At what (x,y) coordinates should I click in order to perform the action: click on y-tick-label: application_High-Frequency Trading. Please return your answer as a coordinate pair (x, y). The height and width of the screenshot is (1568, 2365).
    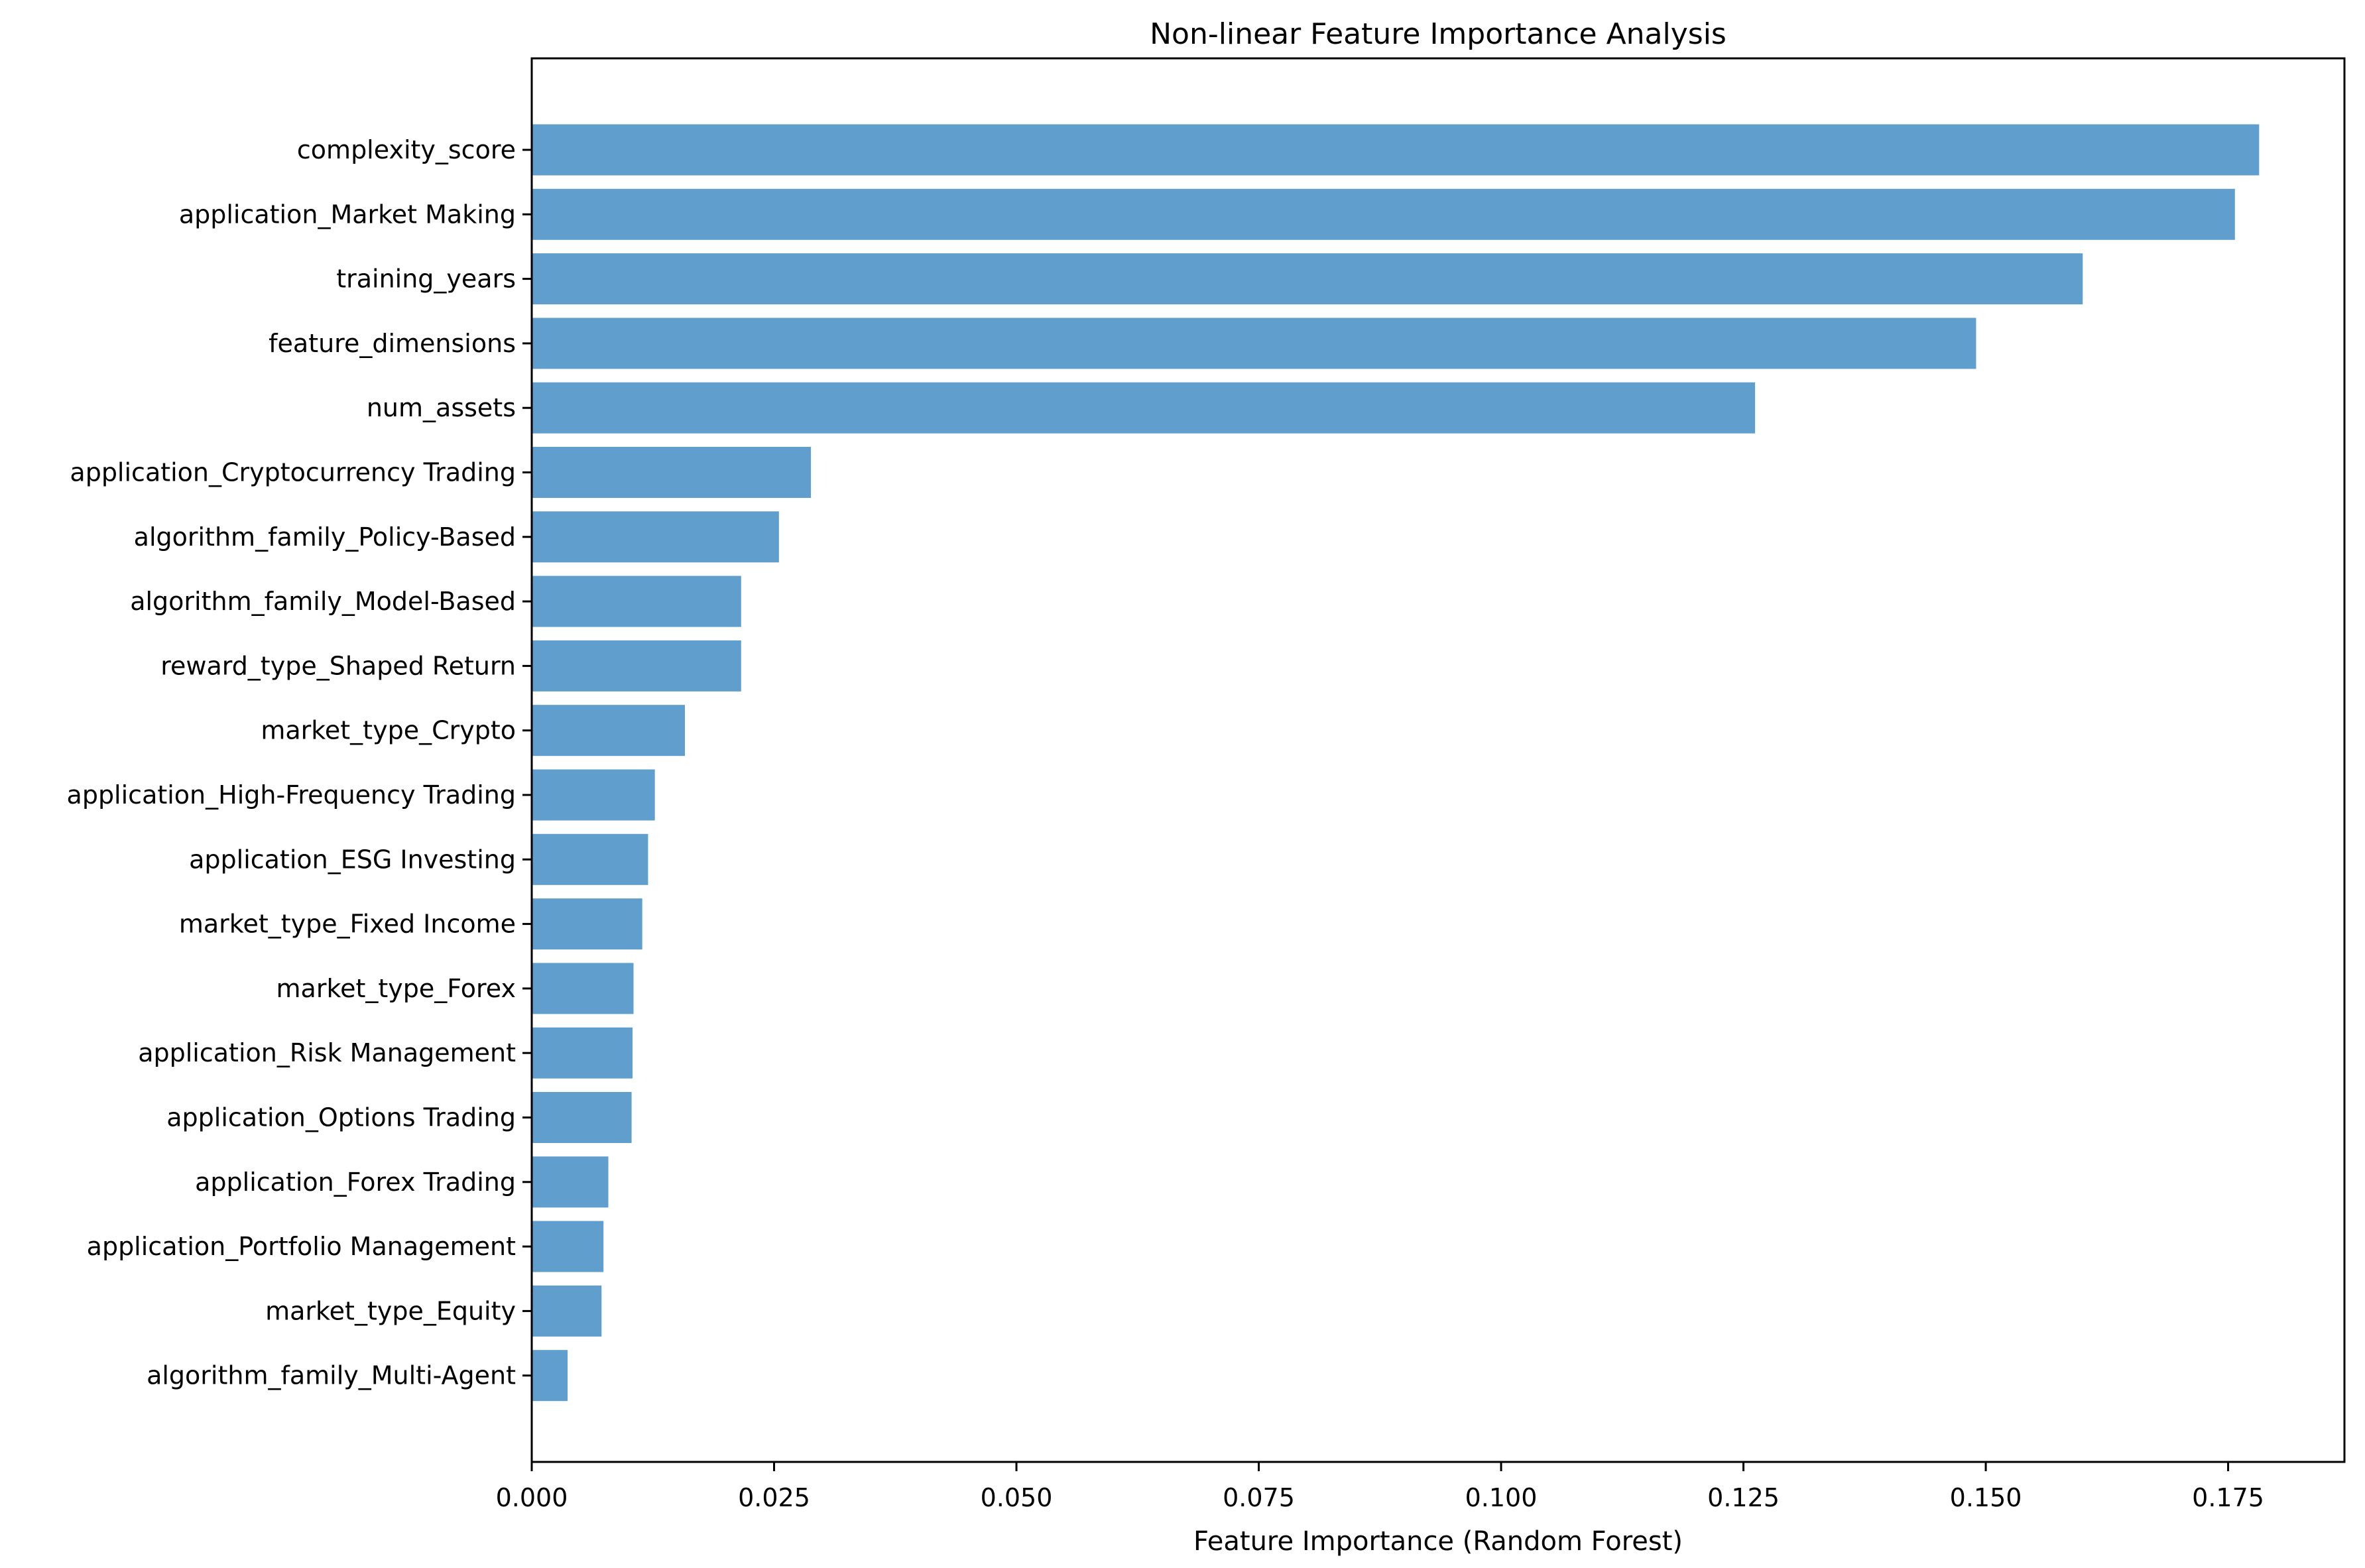
    Looking at the image, I should click on (291, 795).